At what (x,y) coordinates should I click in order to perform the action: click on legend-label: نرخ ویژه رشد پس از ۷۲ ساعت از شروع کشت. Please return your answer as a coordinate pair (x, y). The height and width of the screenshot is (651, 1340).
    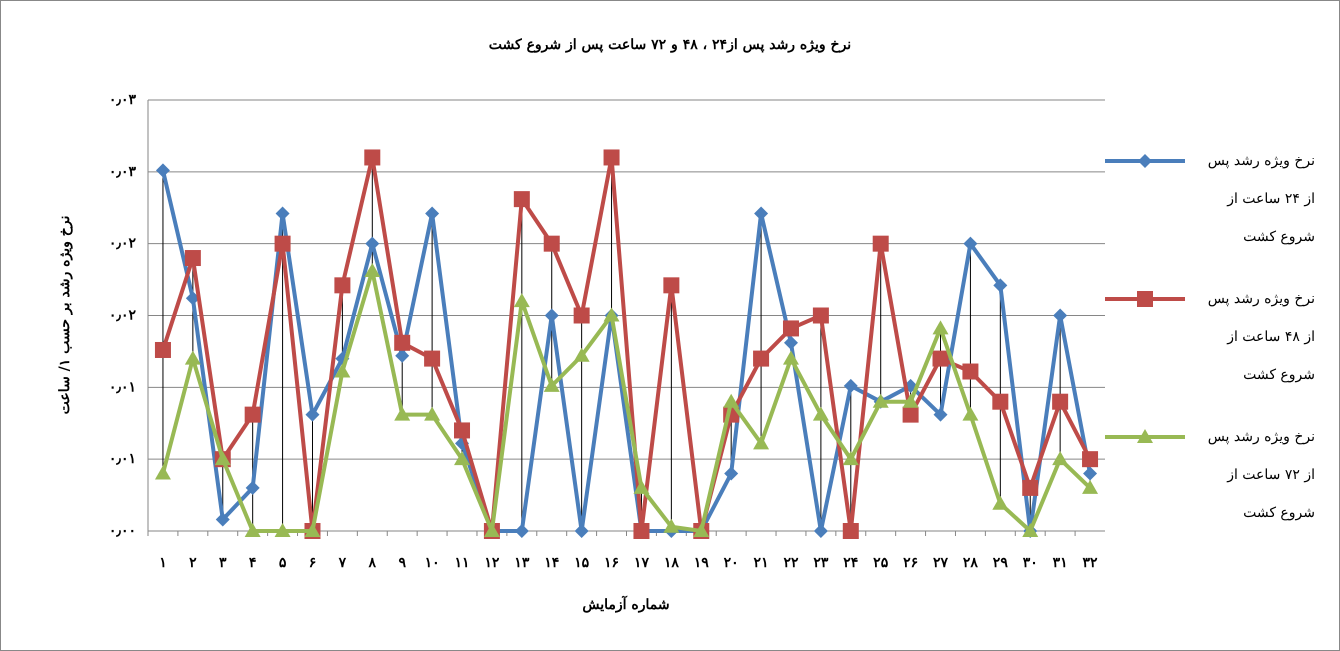
    Looking at the image, I should click on (1261, 475).